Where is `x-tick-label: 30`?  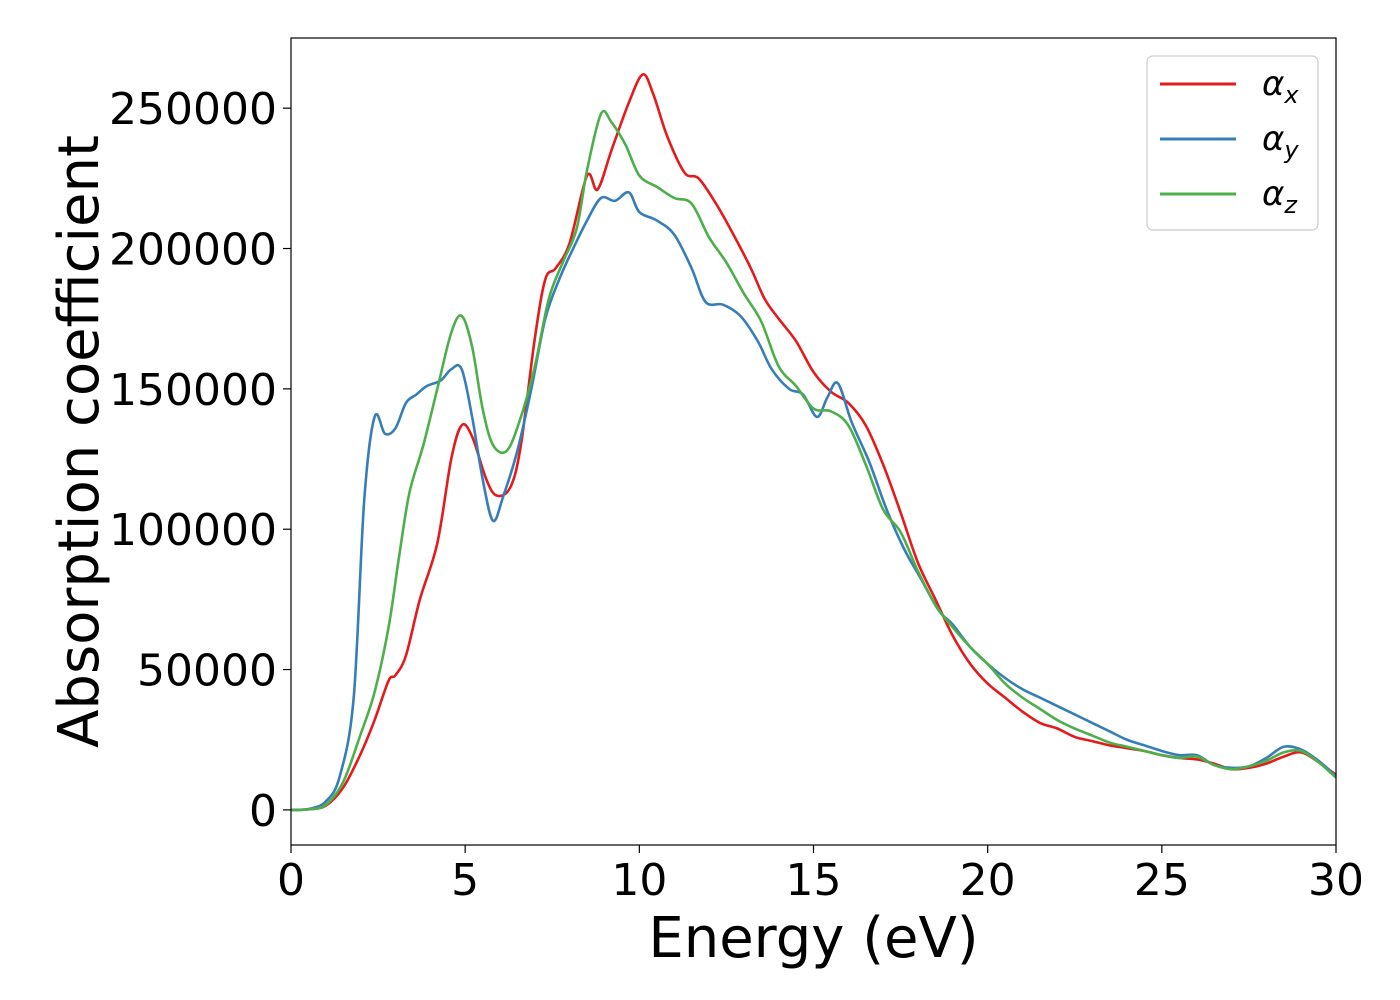 x-tick-label: 30 is located at coordinates (1336, 880).